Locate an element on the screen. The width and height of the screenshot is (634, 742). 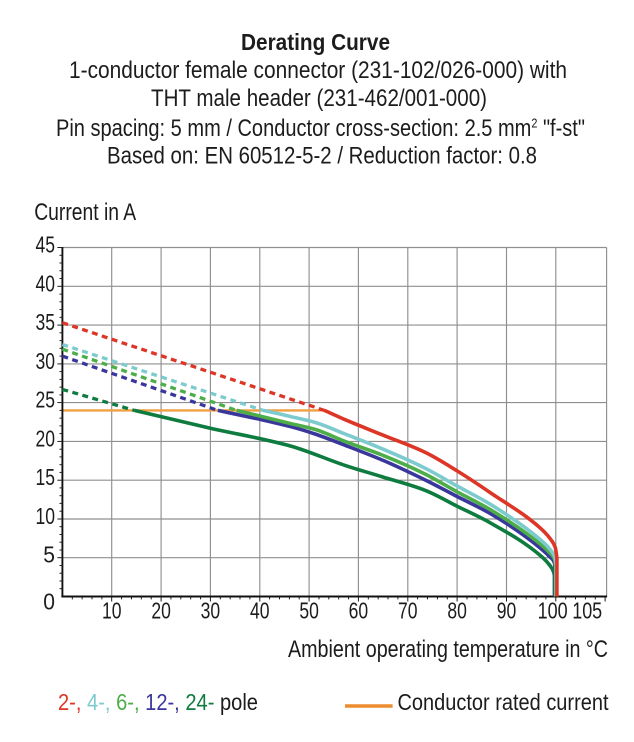
svg-text: 70 is located at coordinates (408, 610).